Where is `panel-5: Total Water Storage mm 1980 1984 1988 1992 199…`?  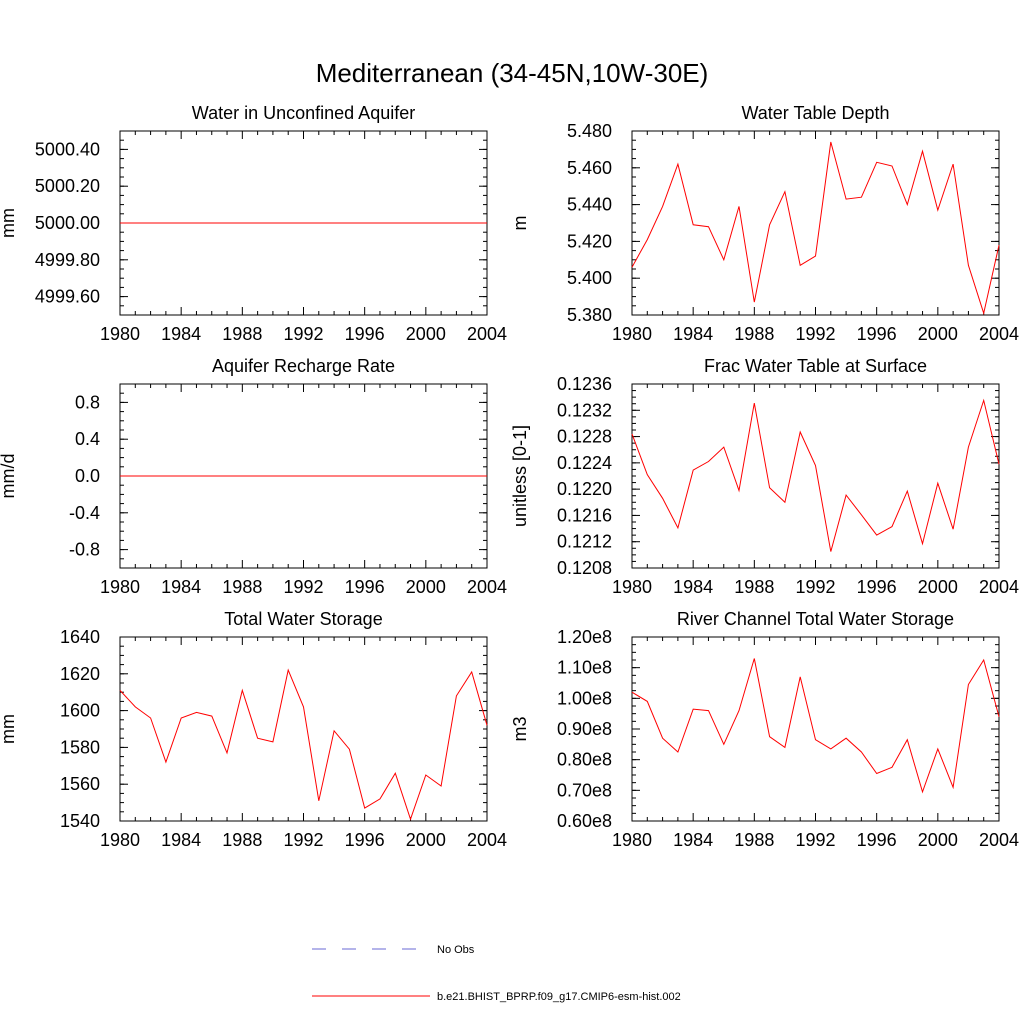 panel-5: Total Water Storage mm 1980 1984 1988 1992 199… is located at coordinates (253, 729).